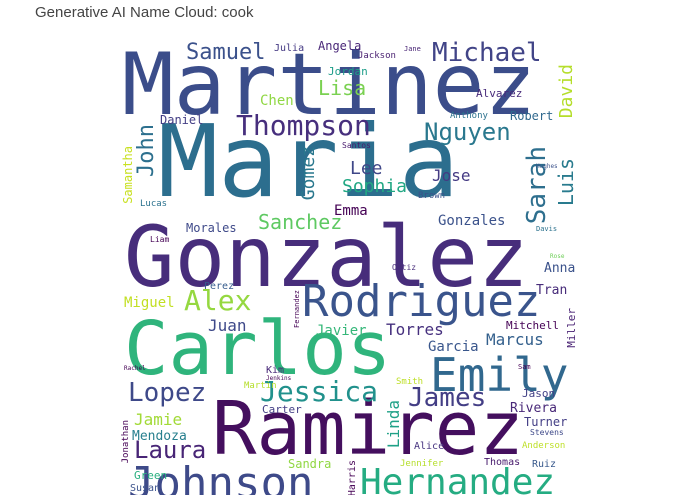 The image size is (700, 500). I want to click on word-smith: Smith, so click(410, 382).